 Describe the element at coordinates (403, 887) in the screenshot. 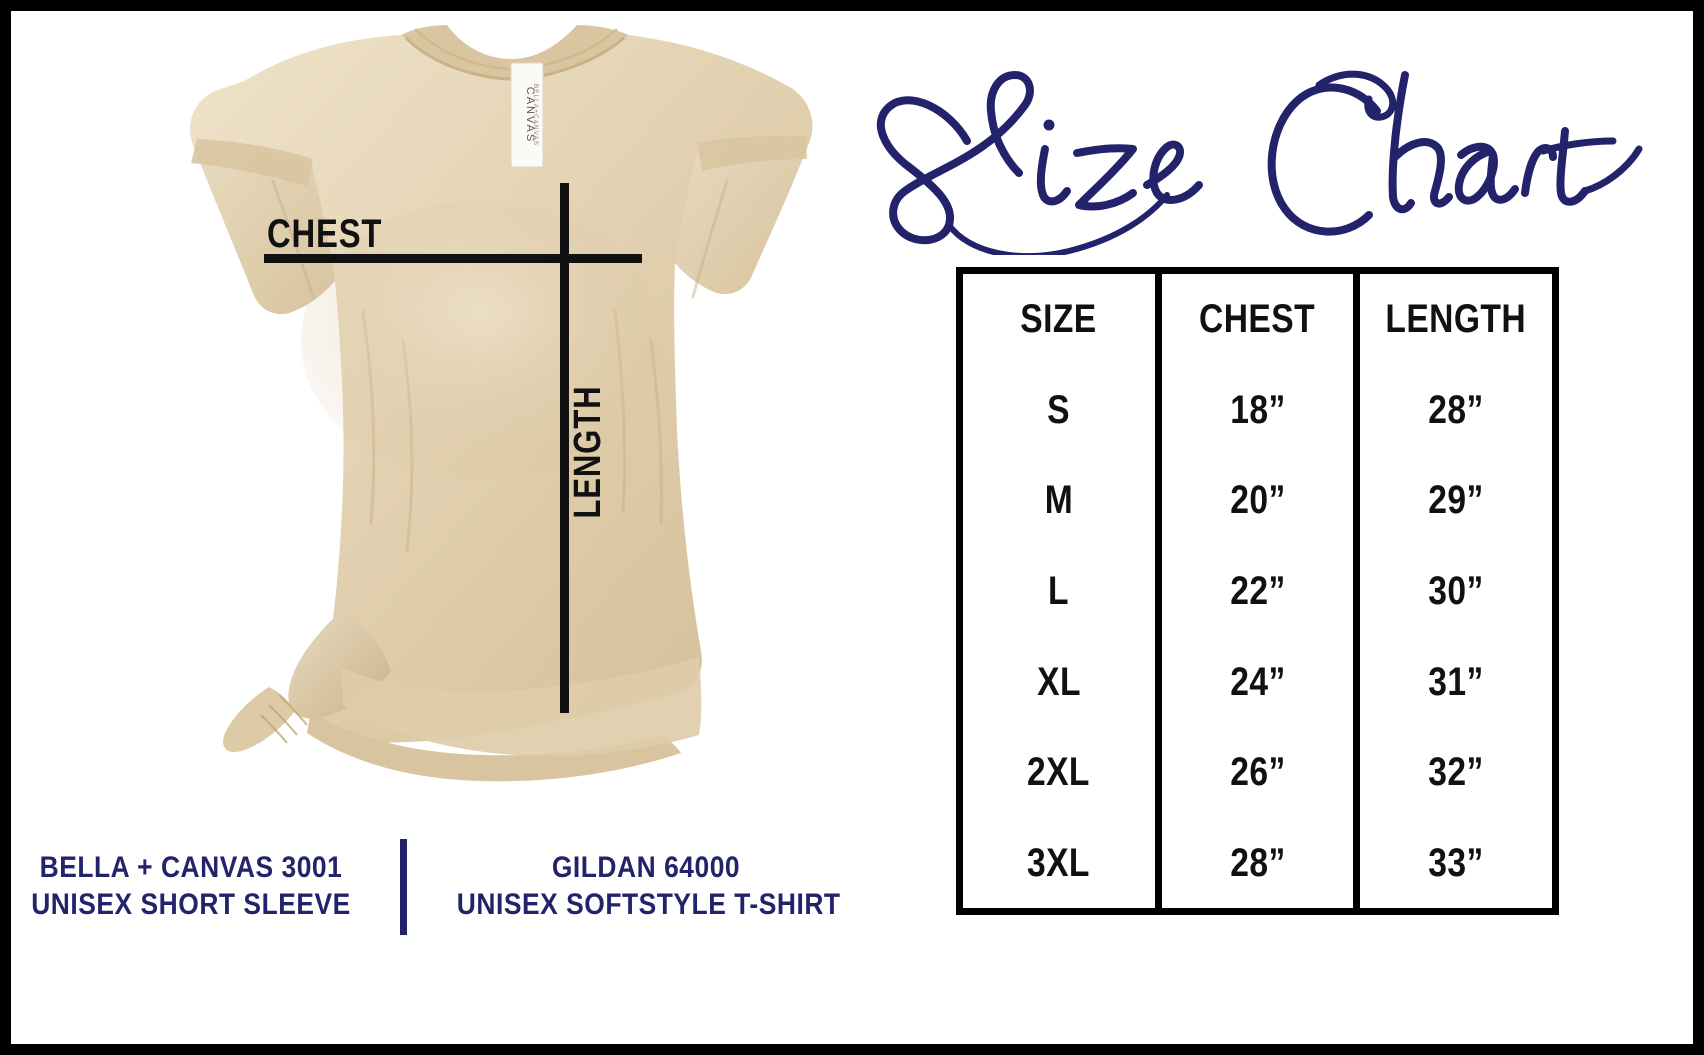

I see `brand-divider` at that location.